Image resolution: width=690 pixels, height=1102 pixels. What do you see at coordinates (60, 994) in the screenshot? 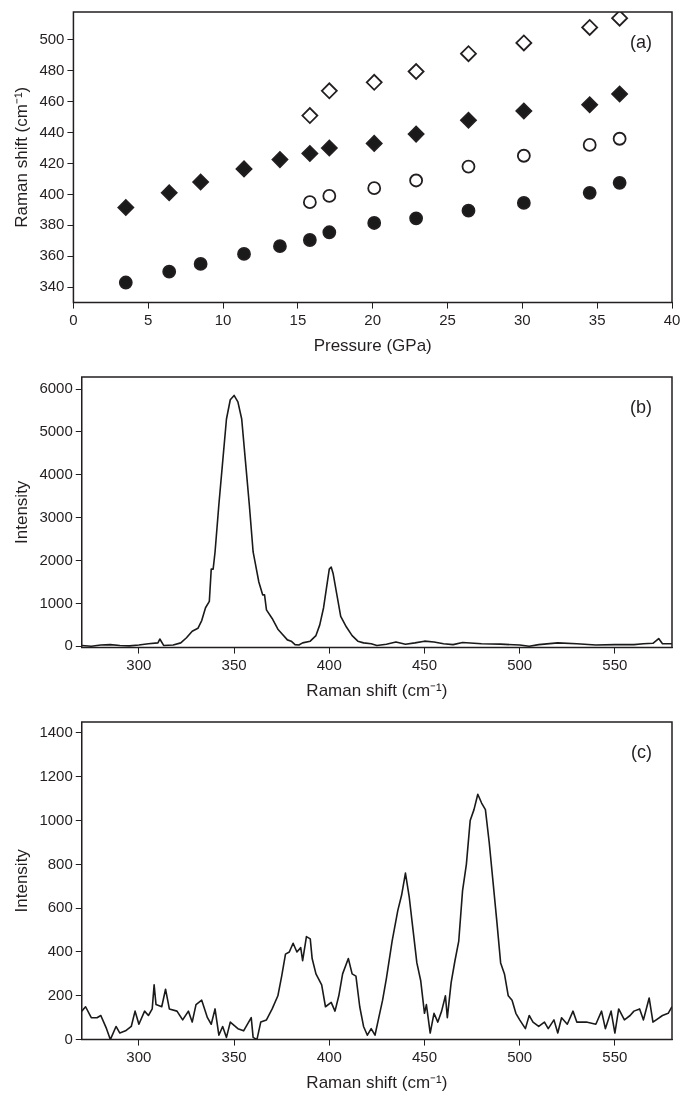
I see `y-tick-label: 200` at bounding box center [60, 994].